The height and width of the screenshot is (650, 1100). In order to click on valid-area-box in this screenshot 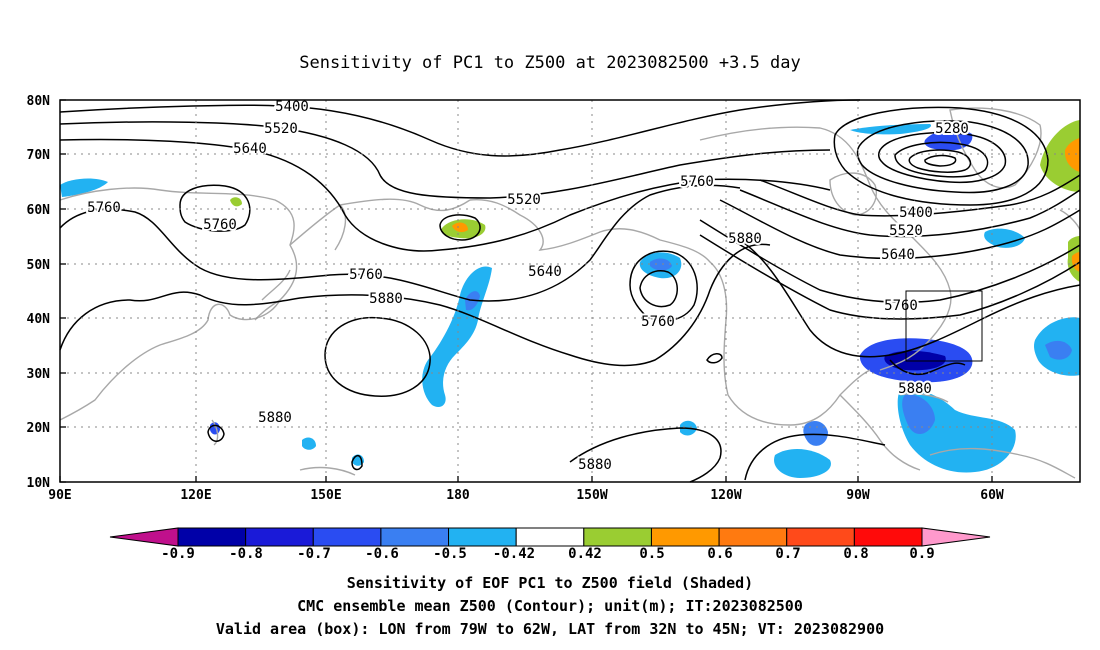, I will do `click(944, 326)`.